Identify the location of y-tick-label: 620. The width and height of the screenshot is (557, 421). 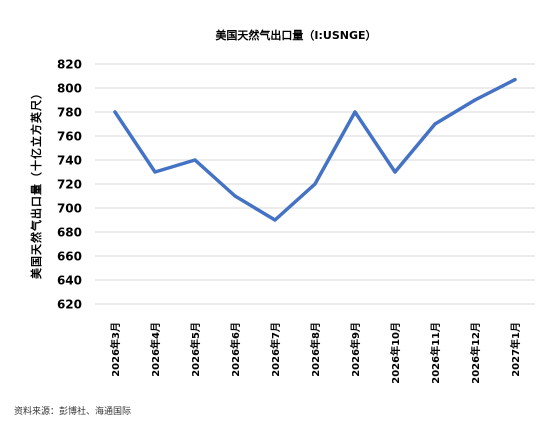
(69, 305).